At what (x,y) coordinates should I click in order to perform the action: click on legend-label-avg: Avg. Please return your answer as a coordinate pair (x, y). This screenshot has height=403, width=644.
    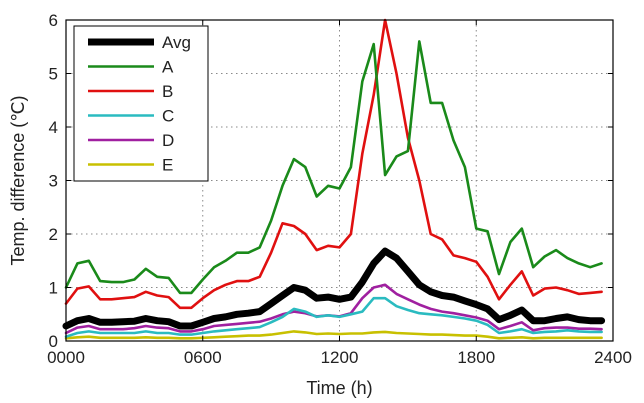
    Looking at the image, I should click on (176, 42).